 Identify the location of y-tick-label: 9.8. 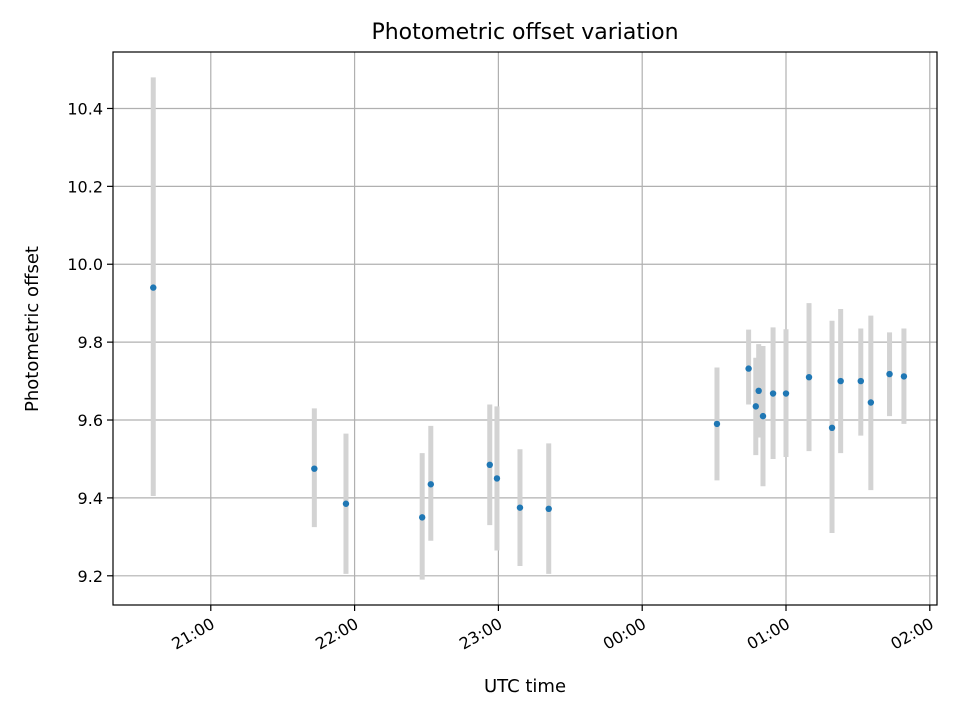
(90, 342).